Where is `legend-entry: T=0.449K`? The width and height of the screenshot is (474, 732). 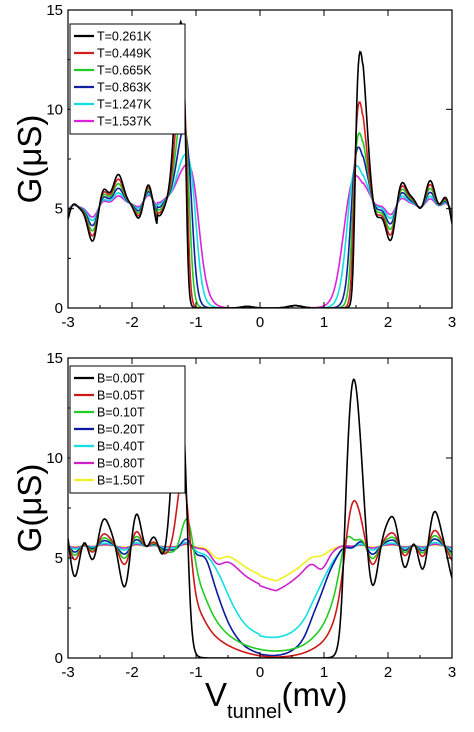 legend-entry: T=0.449K is located at coordinates (124, 54).